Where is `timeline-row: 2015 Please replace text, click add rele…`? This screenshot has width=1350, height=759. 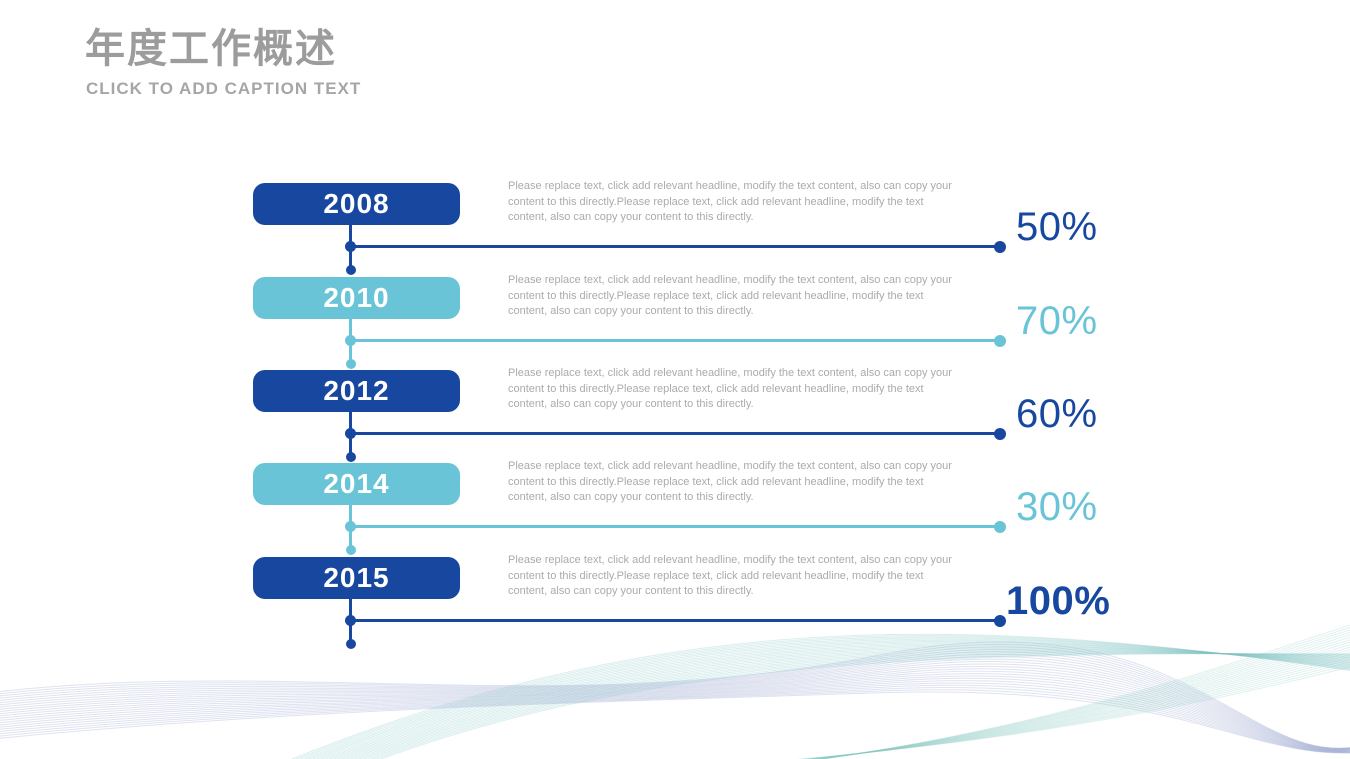 timeline-row: 2015 Please replace text, click add rele… is located at coordinates (675, 602).